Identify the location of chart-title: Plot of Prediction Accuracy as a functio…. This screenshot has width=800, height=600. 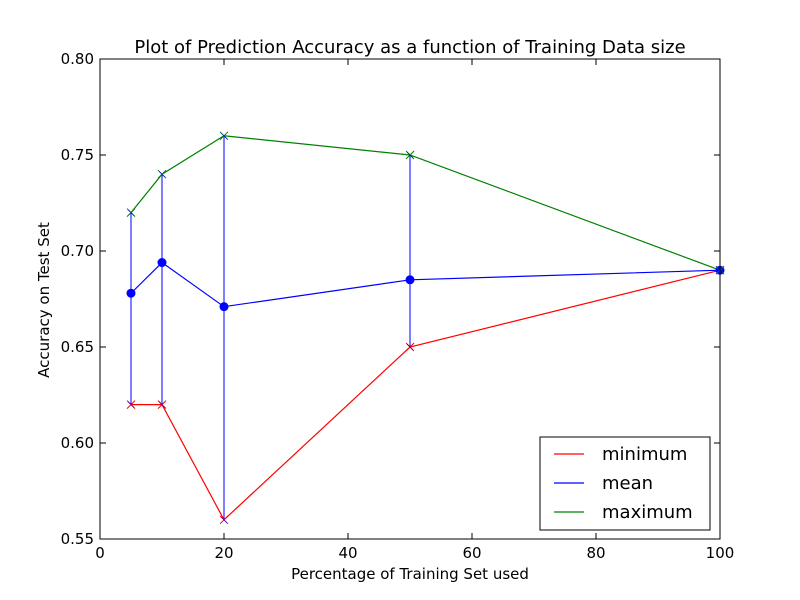
(409, 47).